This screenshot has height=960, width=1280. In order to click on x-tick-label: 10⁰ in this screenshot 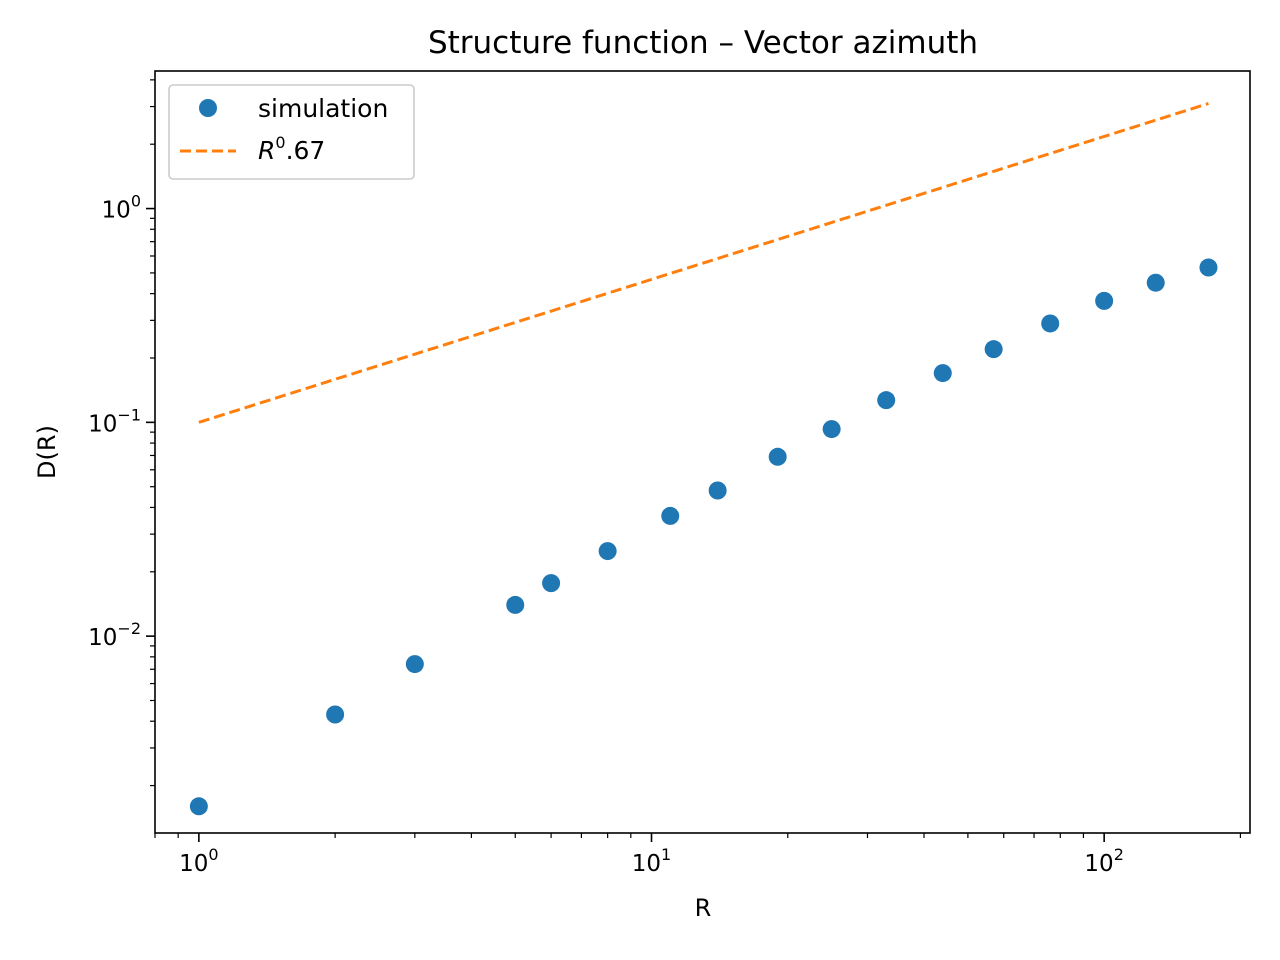, I will do `click(198, 861)`.